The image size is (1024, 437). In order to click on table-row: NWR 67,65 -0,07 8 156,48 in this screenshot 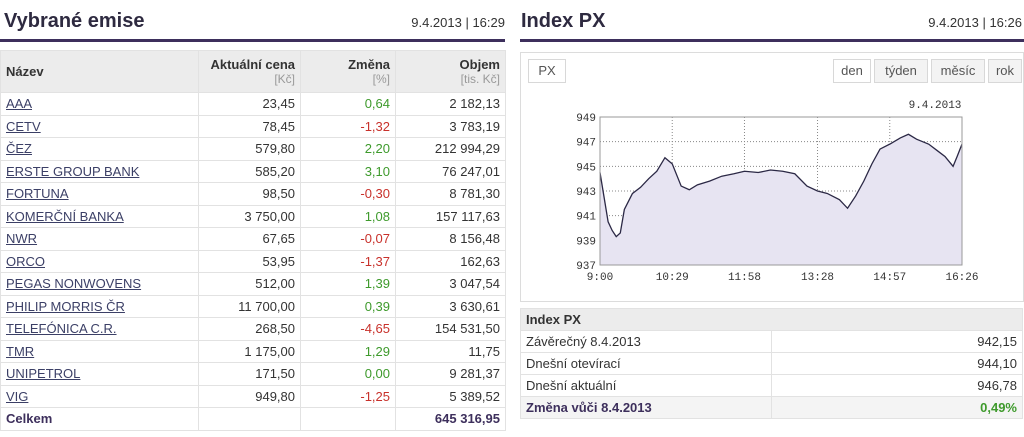, I will do `click(253, 239)`.